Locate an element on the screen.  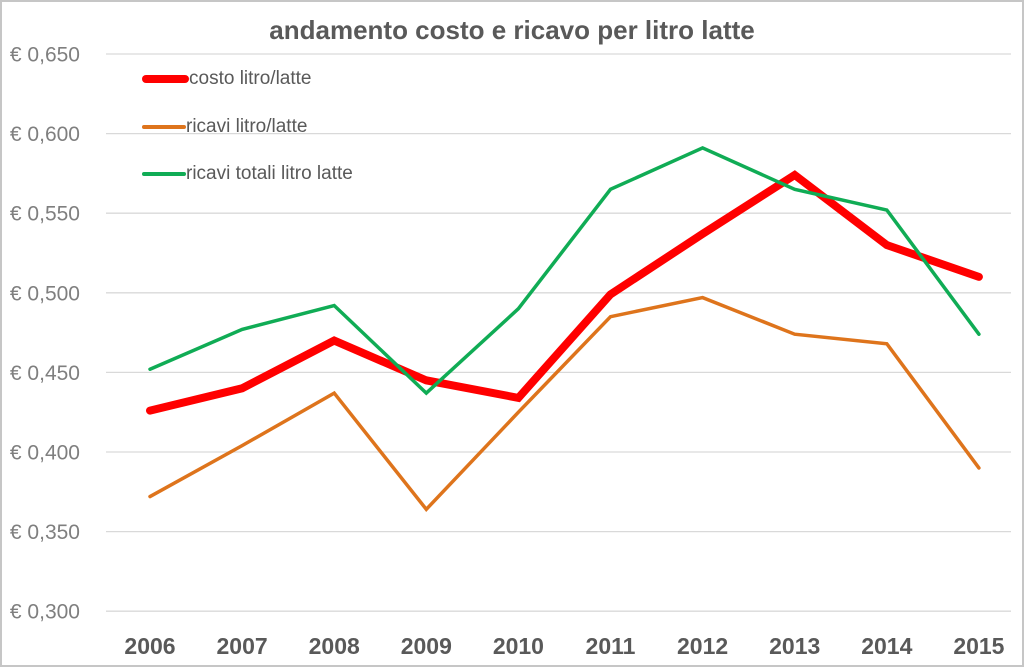
y-tick-label: € 0,500 is located at coordinates (45, 293).